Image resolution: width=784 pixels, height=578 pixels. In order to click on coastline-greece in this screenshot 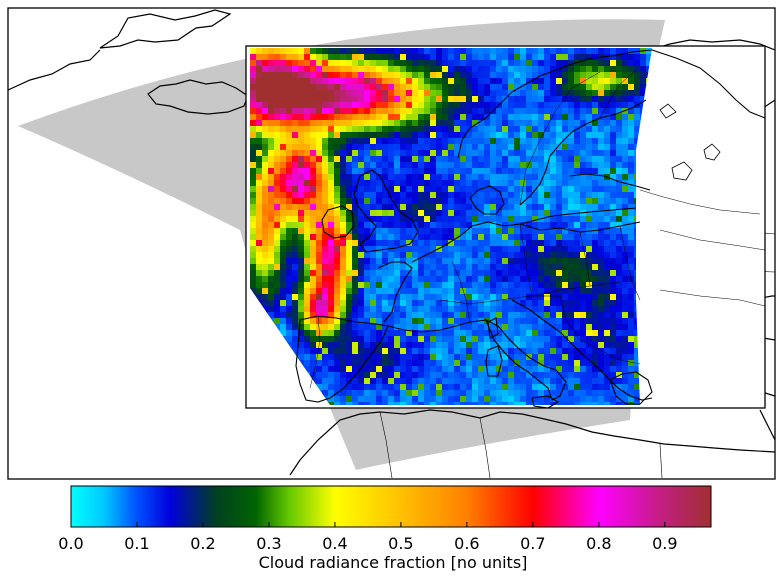, I will do `click(631, 388)`.